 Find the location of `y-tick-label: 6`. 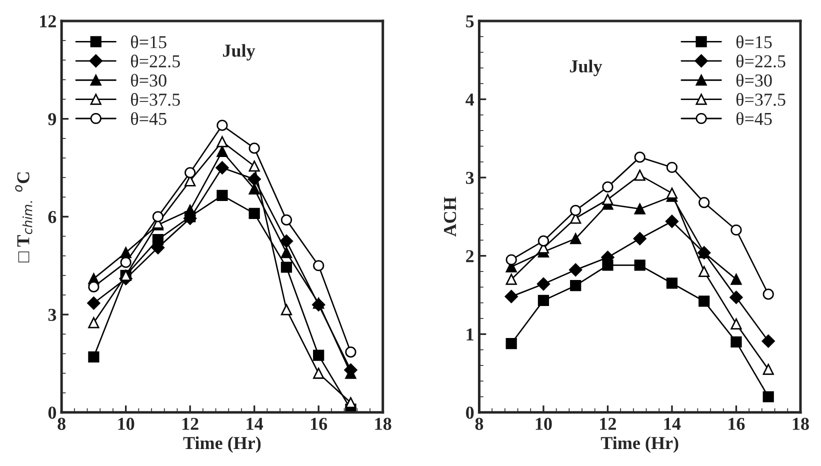

y-tick-label: 6 is located at coordinates (52, 217).